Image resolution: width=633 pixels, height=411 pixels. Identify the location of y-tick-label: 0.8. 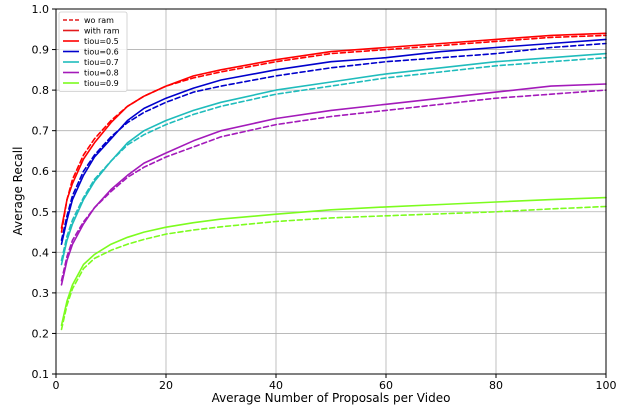
(41, 90).